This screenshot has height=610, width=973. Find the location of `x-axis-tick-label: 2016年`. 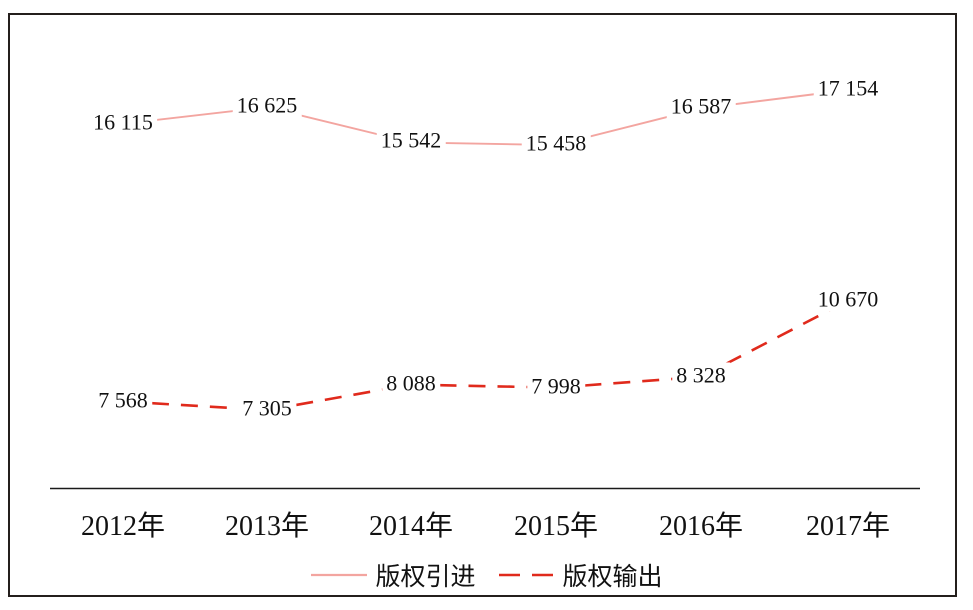

x-axis-tick-label: 2016年 is located at coordinates (701, 526).